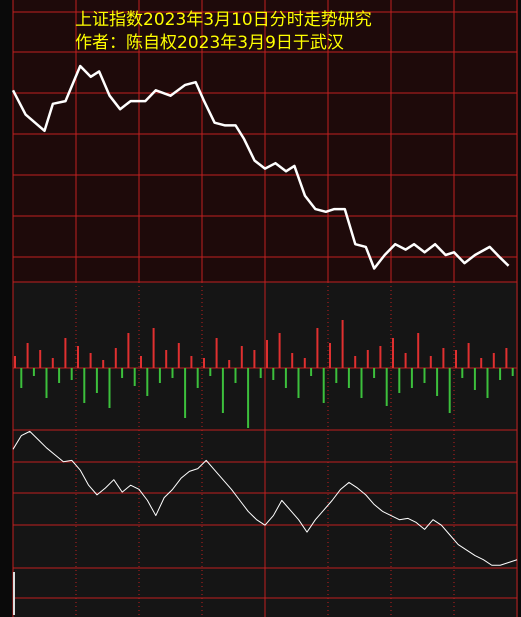 This screenshot has width=521, height=617. I want to click on chart-subtitle: 作者：陈自权2023年3月9日于武汉, so click(209, 43).